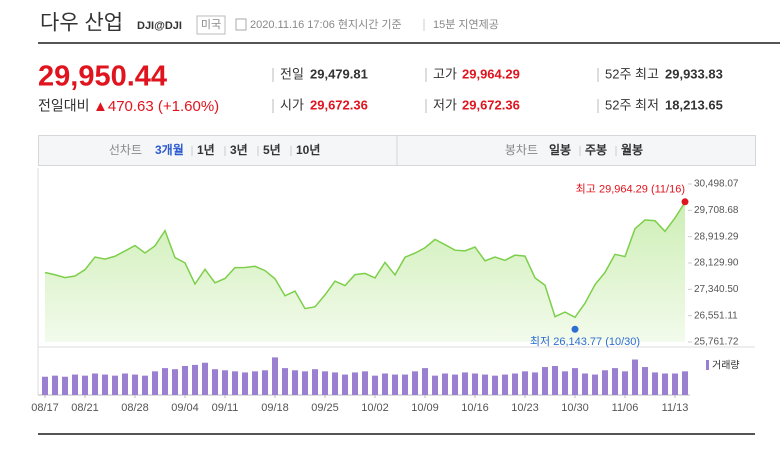 This screenshot has height=472, width=780. Describe the element at coordinates (339, 73) in the screenshot. I see `stat-value: 29,479.81` at that location.